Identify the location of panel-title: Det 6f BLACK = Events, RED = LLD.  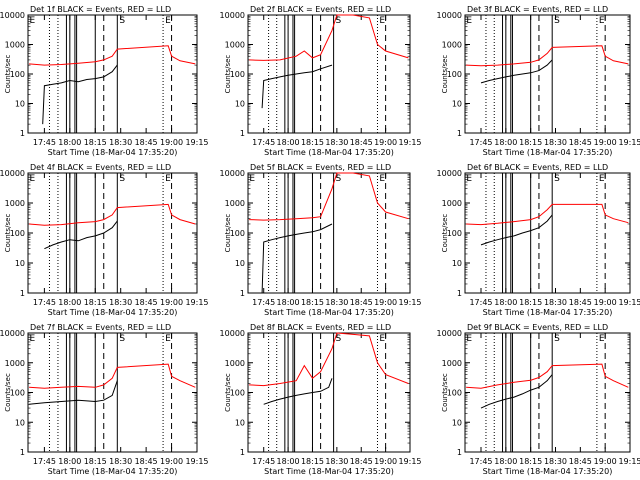
(537, 167).